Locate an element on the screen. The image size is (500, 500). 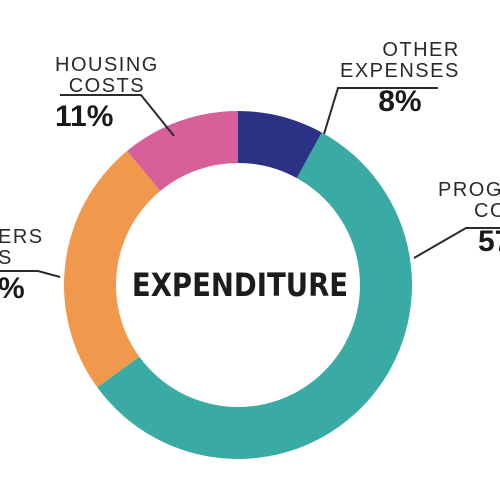
leader-other-expenses is located at coordinates (380, 111).